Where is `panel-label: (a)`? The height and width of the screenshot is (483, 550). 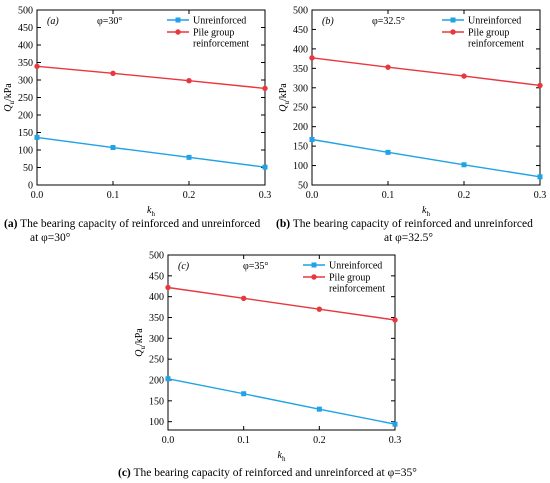
panel-label: (a) is located at coordinates (53, 21).